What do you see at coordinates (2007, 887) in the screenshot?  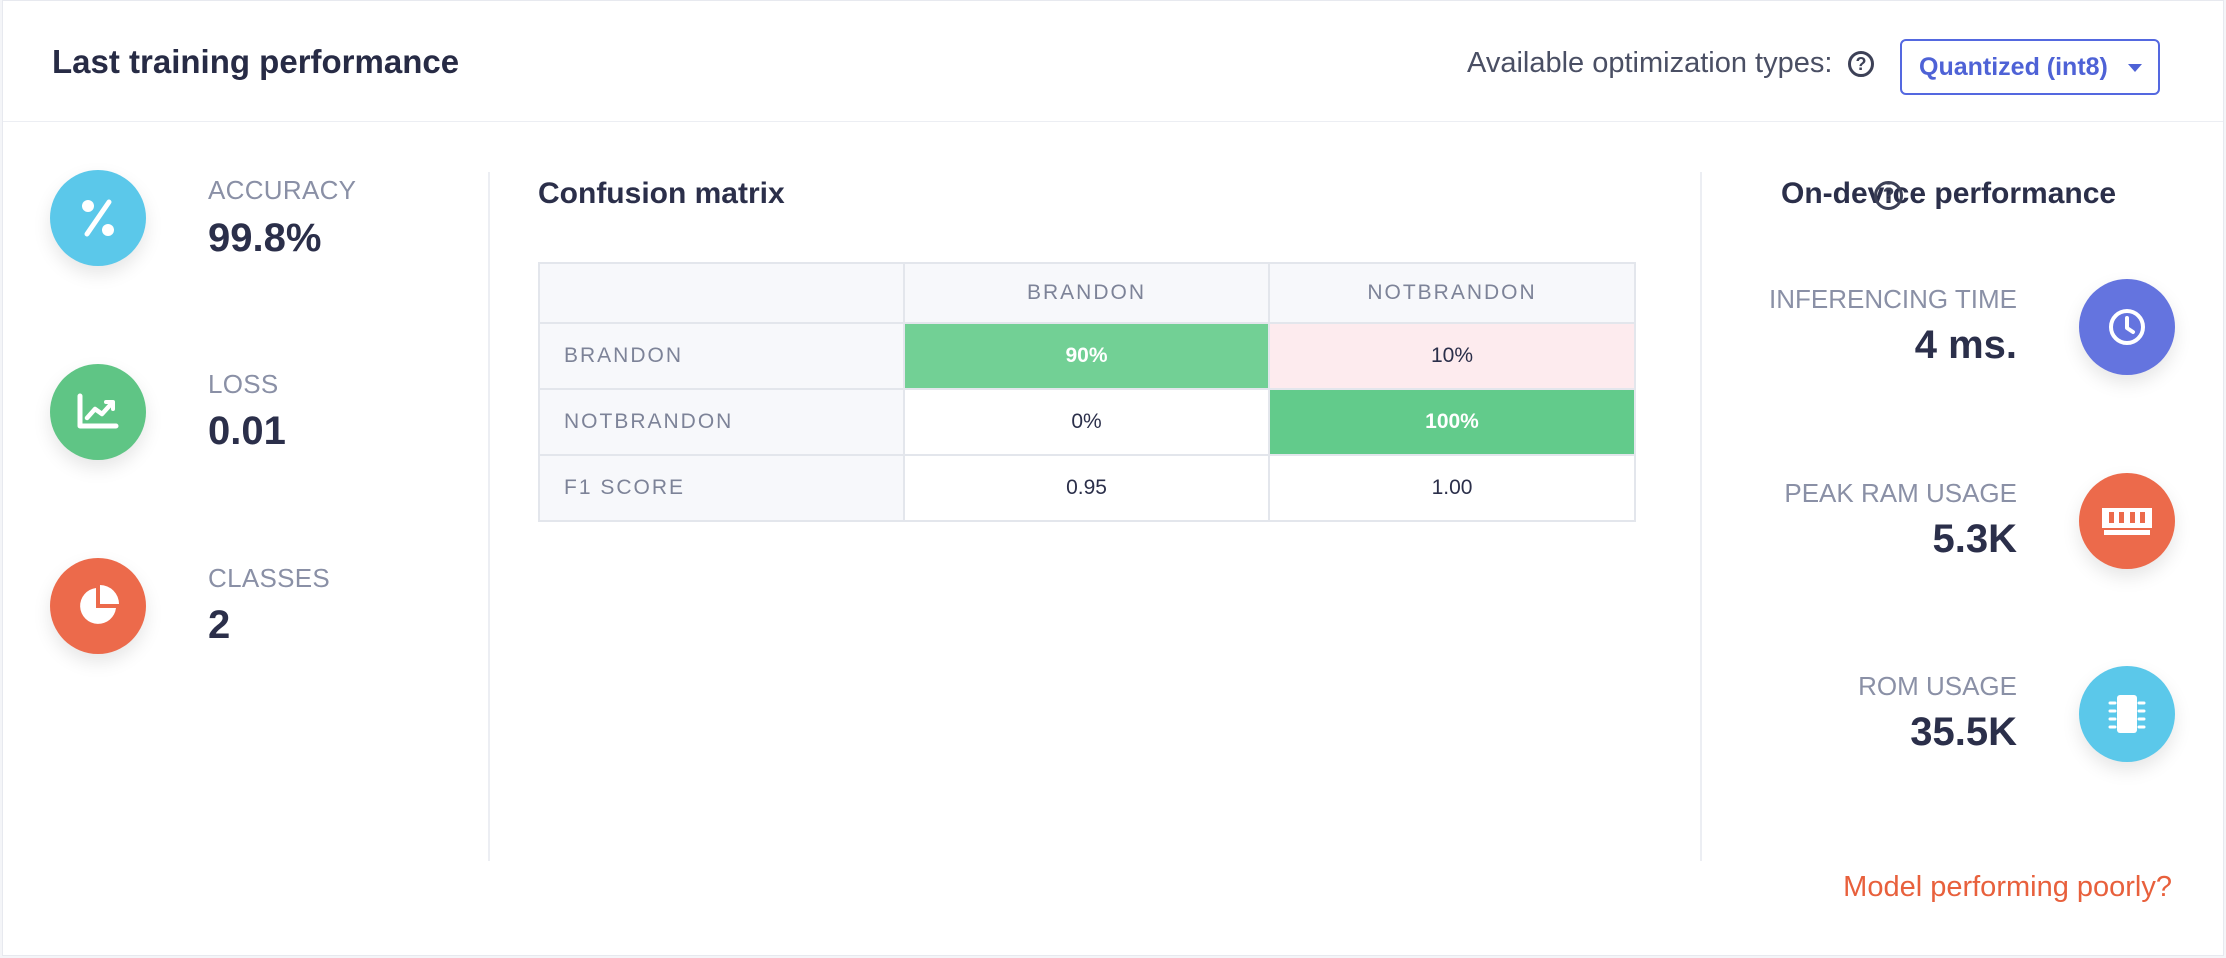 I see `model-performing-poorly-link: Model performing poorly?` at bounding box center [2007, 887].